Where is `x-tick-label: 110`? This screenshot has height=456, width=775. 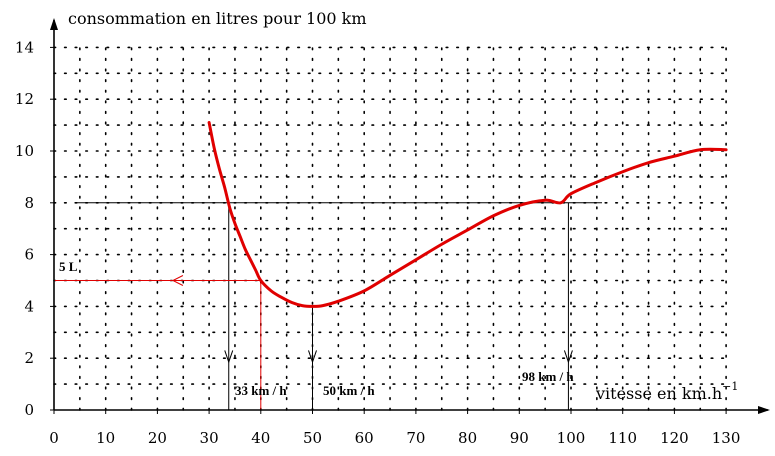 x-tick-label: 110 is located at coordinates (622, 438).